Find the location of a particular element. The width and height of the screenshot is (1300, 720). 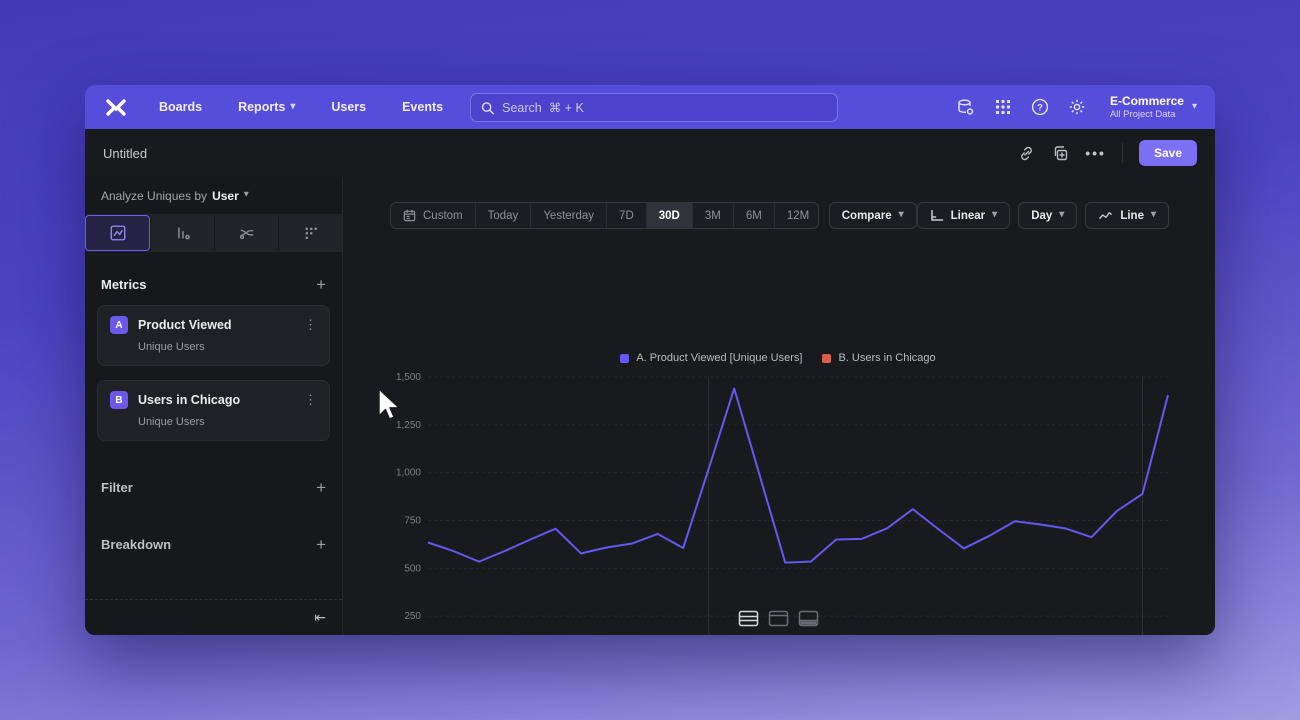

range-7d: 7D is located at coordinates (627, 215).